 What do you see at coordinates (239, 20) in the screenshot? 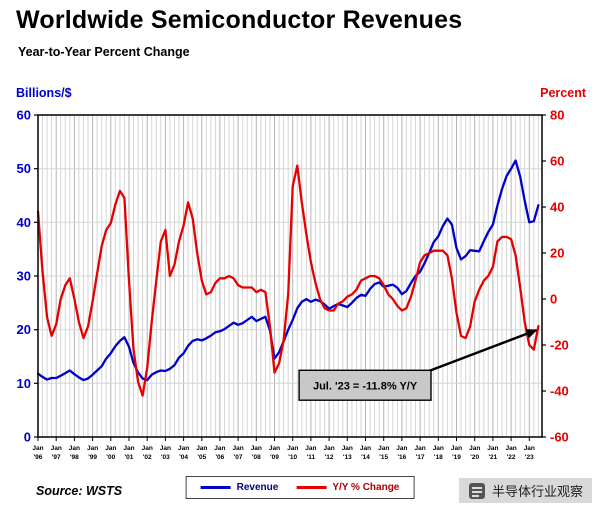
I see `page-title: Worldwide Semiconductor Revenues` at bounding box center [239, 20].